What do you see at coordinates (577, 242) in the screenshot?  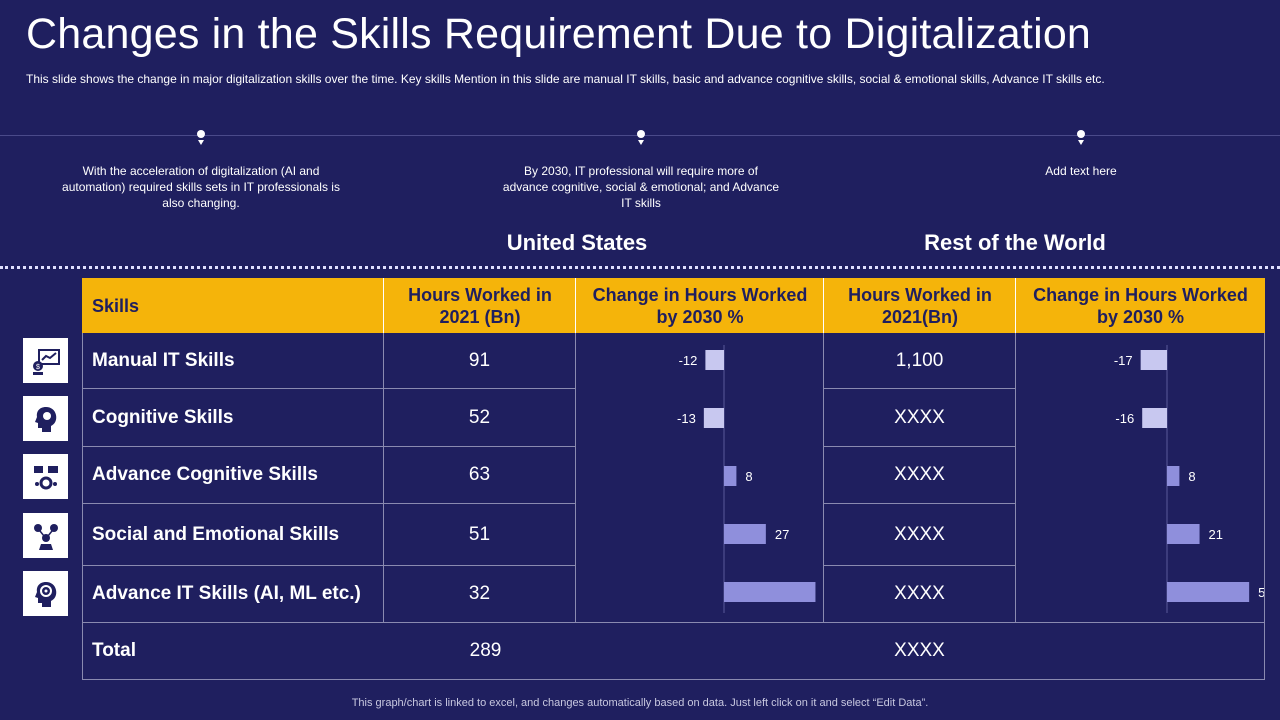 I see `region-title-us: United States` at bounding box center [577, 242].